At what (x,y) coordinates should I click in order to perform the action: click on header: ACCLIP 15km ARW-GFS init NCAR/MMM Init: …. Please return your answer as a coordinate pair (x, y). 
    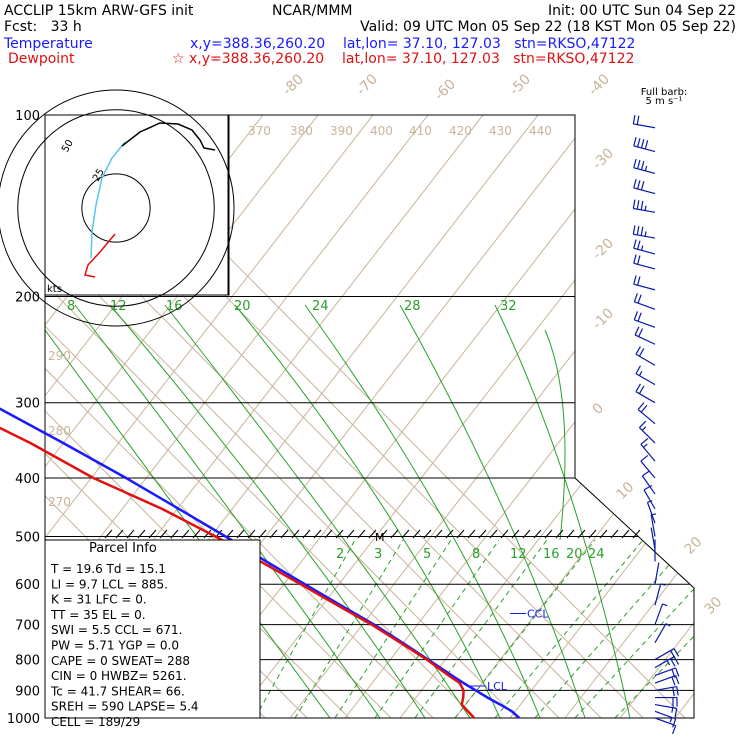
    Looking at the image, I should click on (369, 35).